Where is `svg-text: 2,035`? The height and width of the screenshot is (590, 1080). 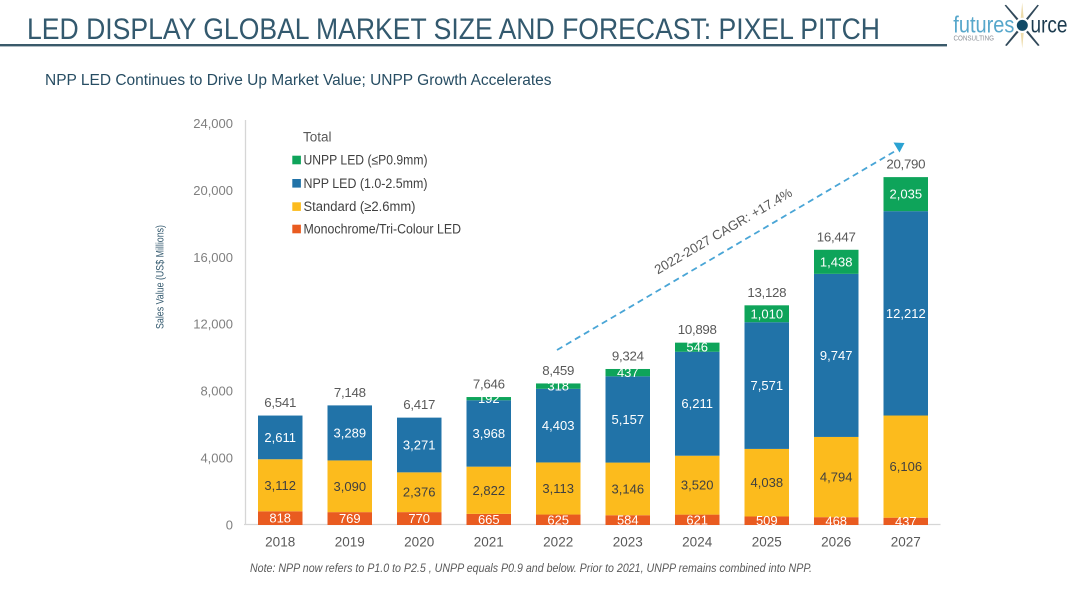
svg-text: 2,035 is located at coordinates (906, 194).